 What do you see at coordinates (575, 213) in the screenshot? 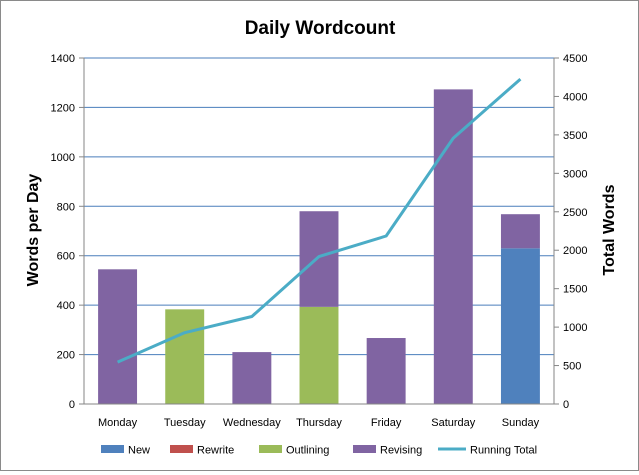
I see `y2-tick-label: 2500` at bounding box center [575, 213].